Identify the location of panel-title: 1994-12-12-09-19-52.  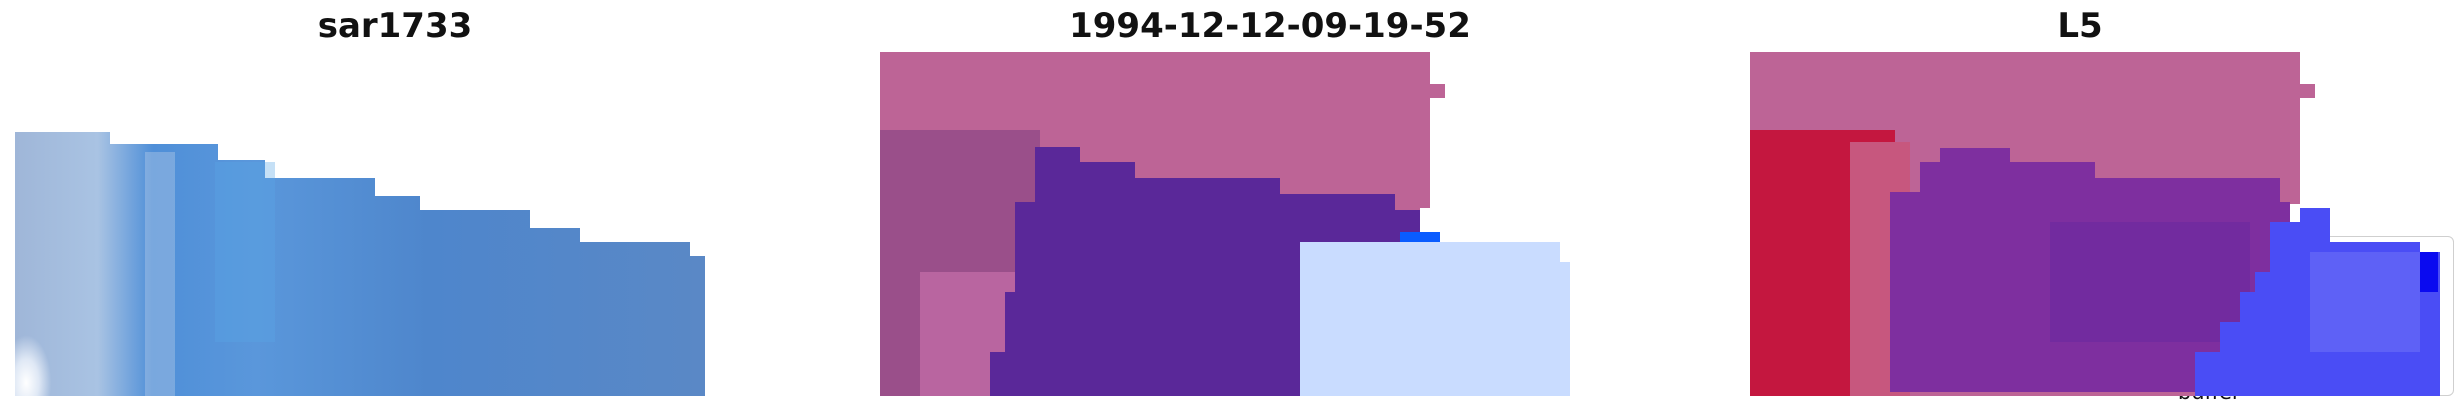
(1270, 26).